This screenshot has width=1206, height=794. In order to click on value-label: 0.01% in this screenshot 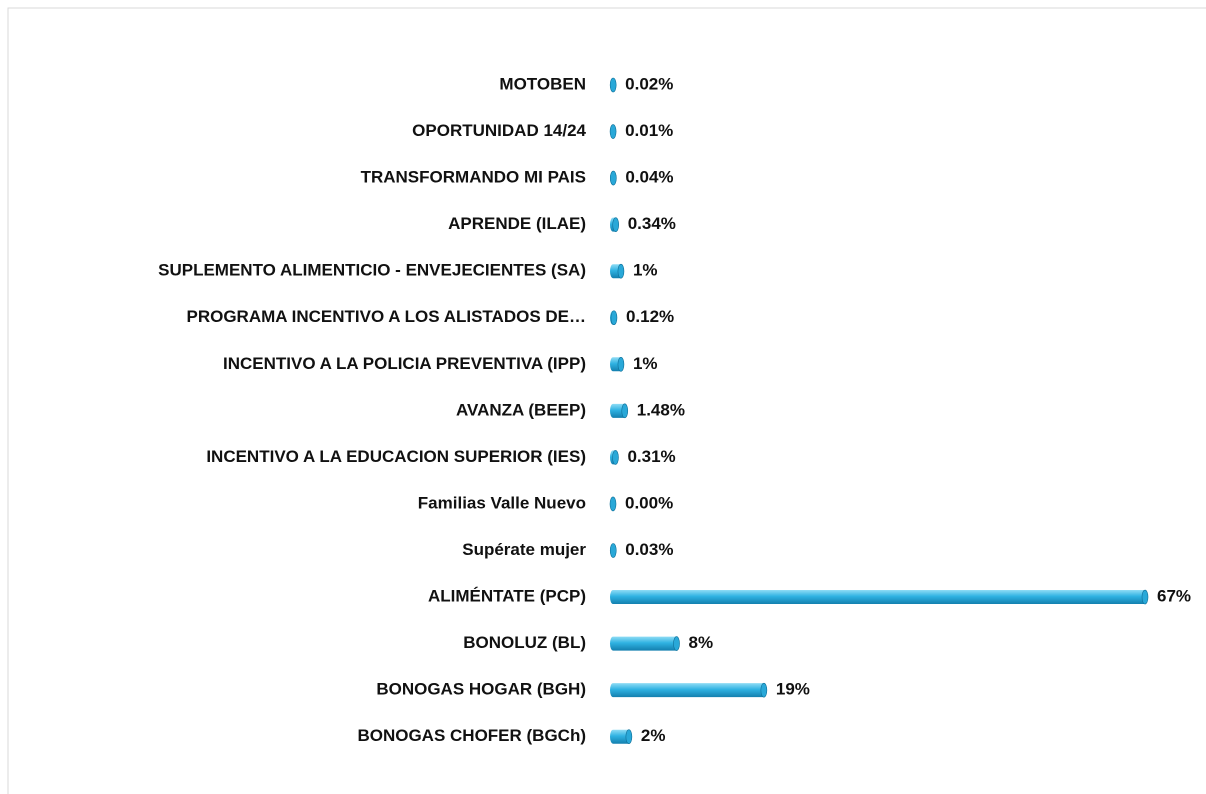, I will do `click(649, 130)`.